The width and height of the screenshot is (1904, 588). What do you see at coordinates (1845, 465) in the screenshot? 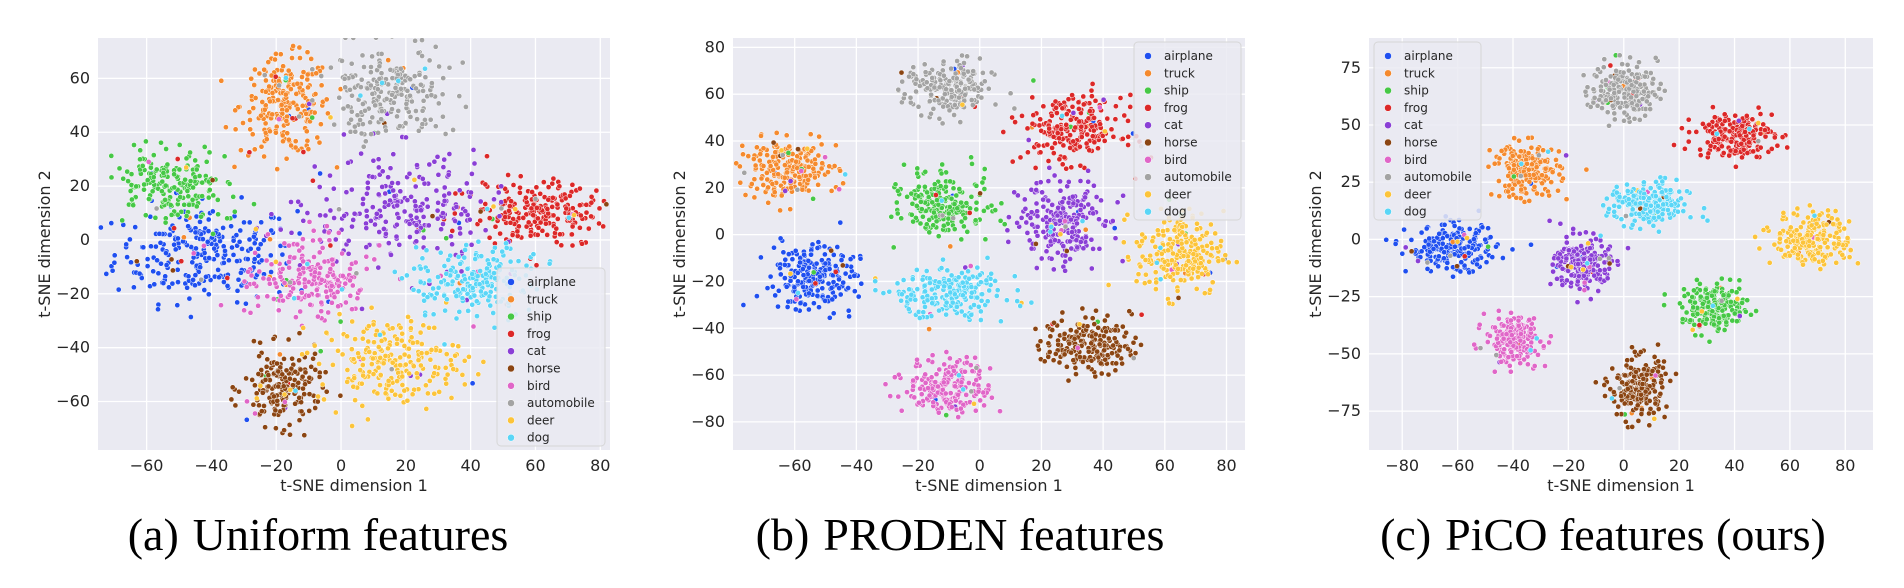
I see `x-tick-label: 80` at bounding box center [1845, 465].